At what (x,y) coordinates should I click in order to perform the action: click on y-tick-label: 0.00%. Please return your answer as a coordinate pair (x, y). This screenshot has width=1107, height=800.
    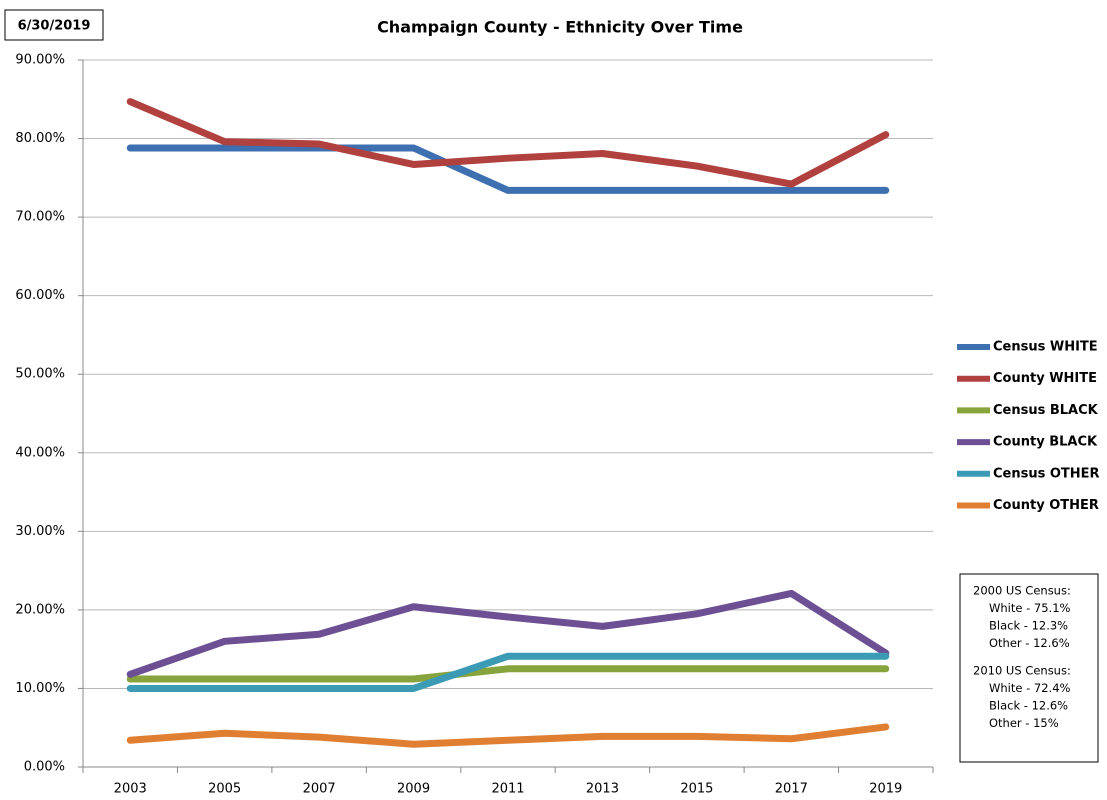
    Looking at the image, I should click on (44, 767).